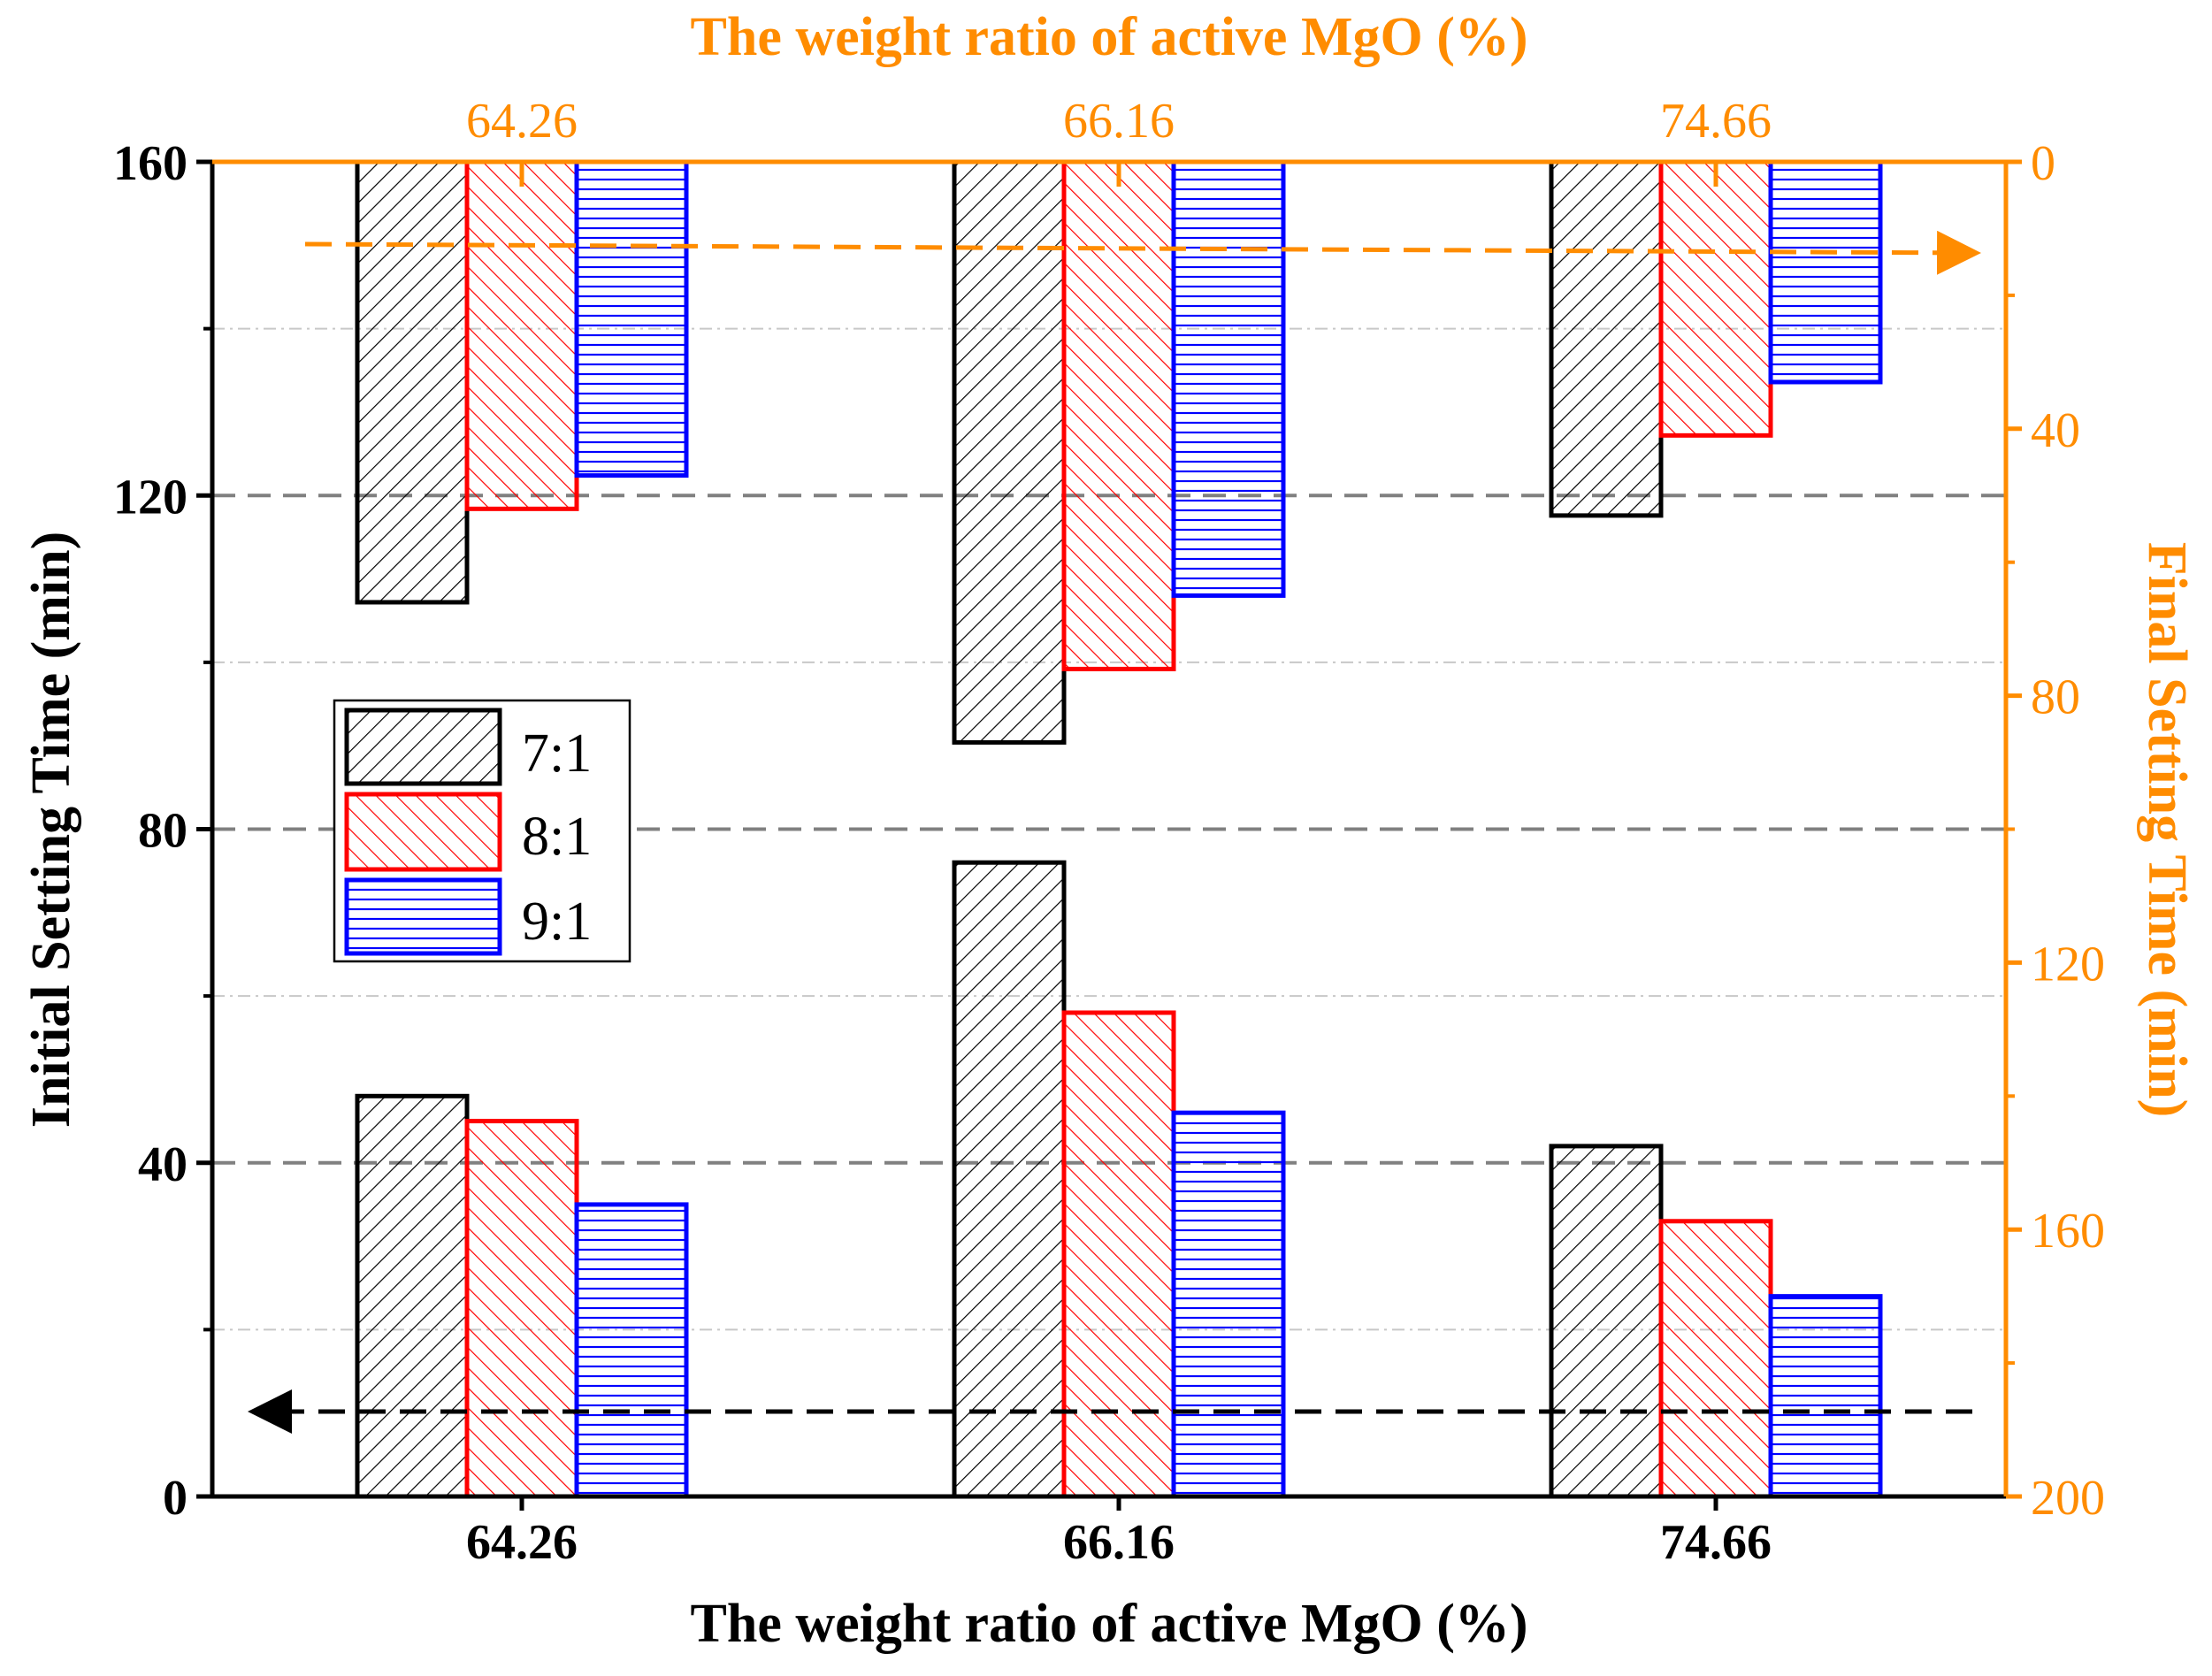 The width and height of the screenshot is (2212, 1676). Describe the element at coordinates (1228, 378) in the screenshot. I see `bar-final-9-1-66.16` at that location.